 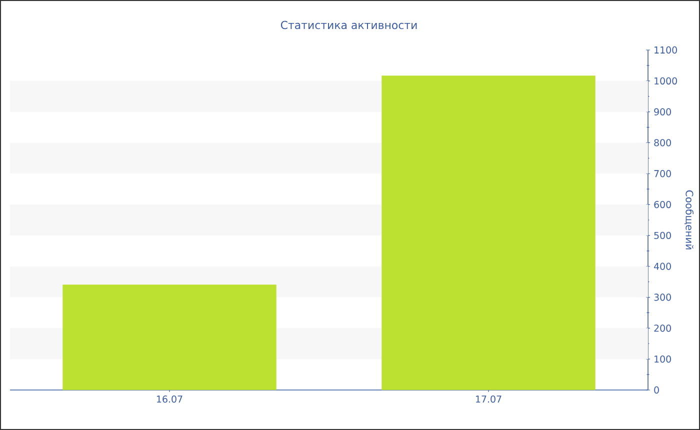 What do you see at coordinates (656, 390) in the screenshot?
I see `y-tick-label: 0` at bounding box center [656, 390].